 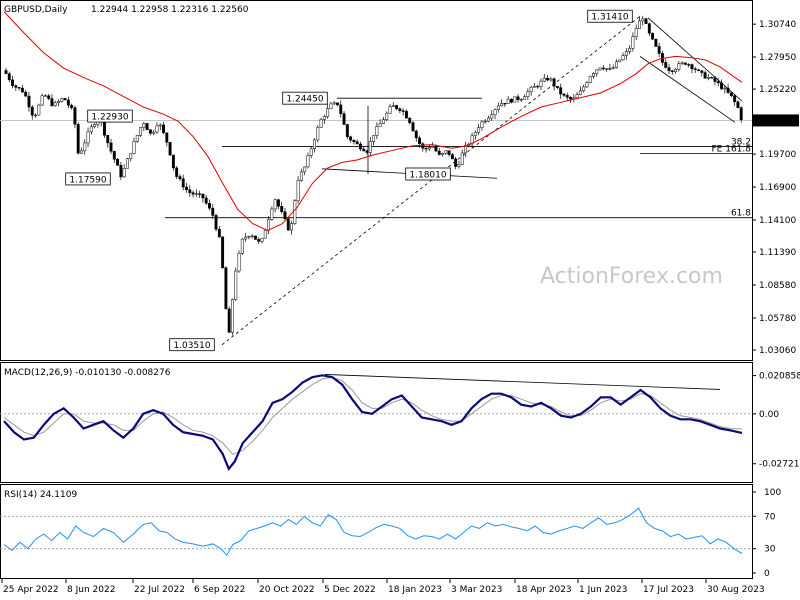 What do you see at coordinates (777, 58) in the screenshot?
I see `price-tick-label: 1.27950` at bounding box center [777, 58].